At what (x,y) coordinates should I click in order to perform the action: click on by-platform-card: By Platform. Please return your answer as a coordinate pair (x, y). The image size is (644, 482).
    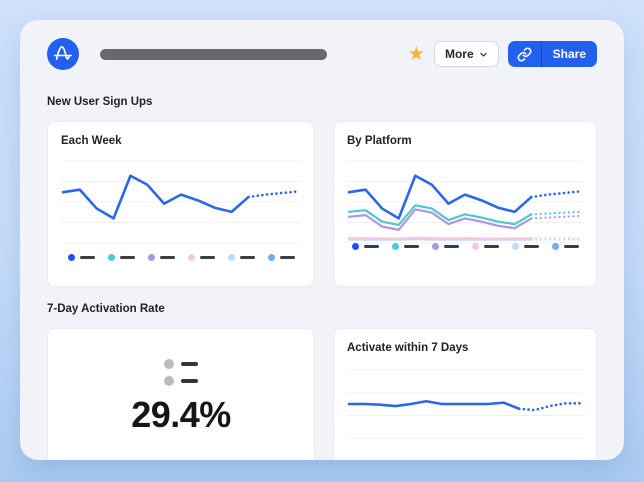
    Looking at the image, I should click on (465, 204).